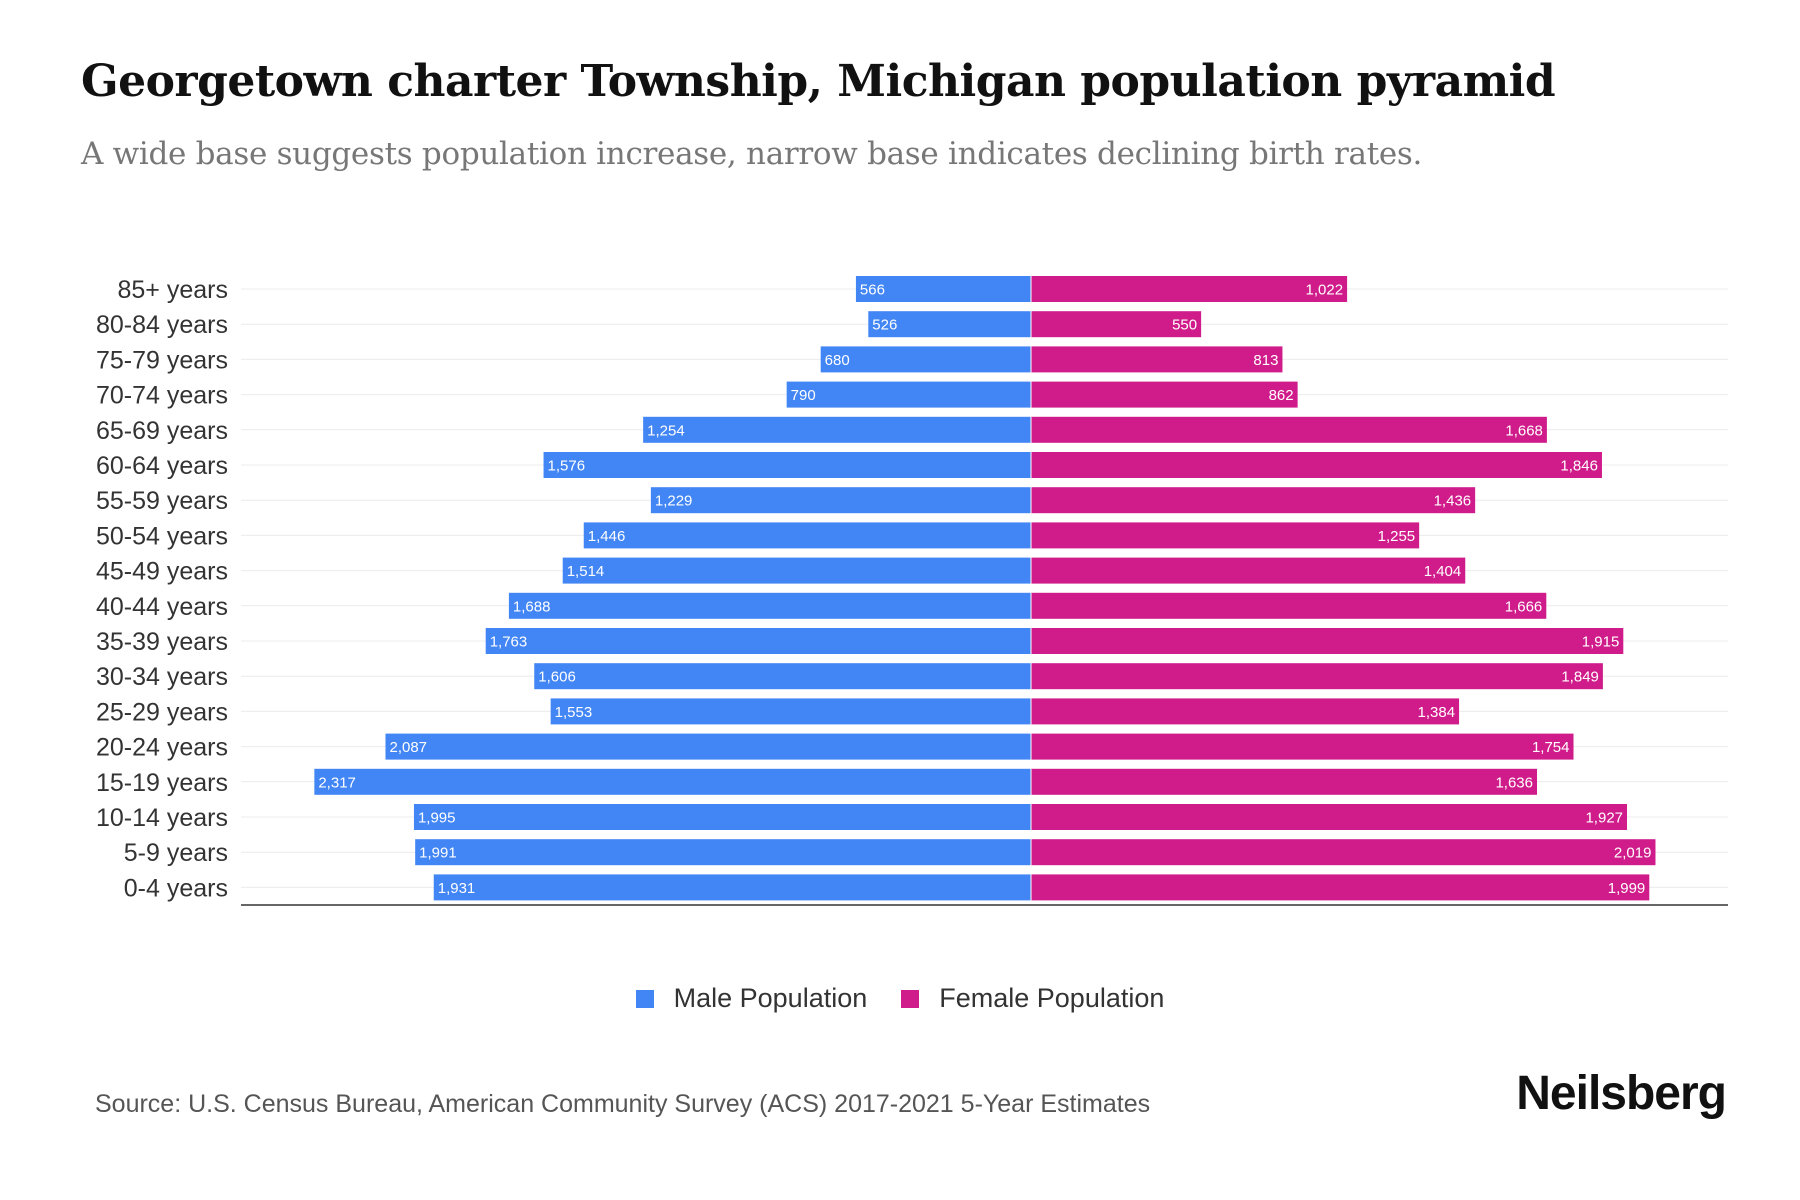 The image size is (1800, 1200). I want to click on y-tick-label: 60-64 years, so click(162, 466).